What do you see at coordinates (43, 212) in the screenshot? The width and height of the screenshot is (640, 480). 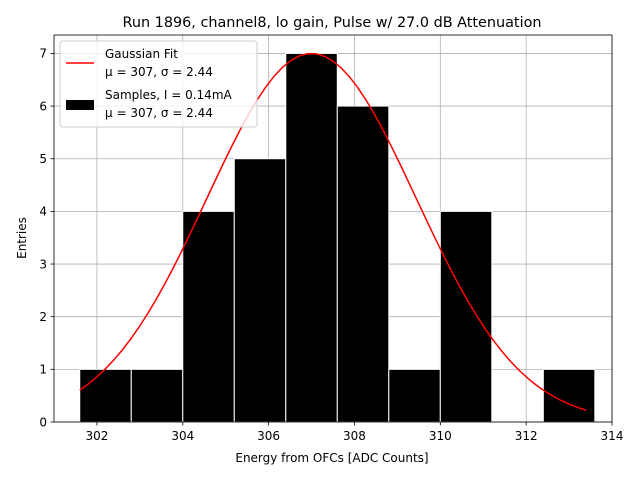 I see `y-tick-label: 4` at bounding box center [43, 212].